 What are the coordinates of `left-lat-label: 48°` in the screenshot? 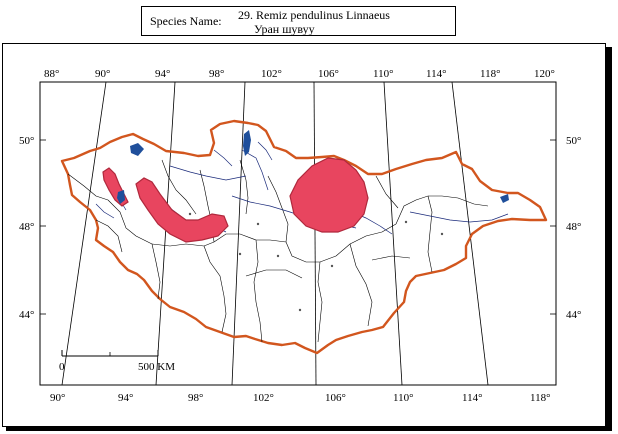 It's located at (26, 227).